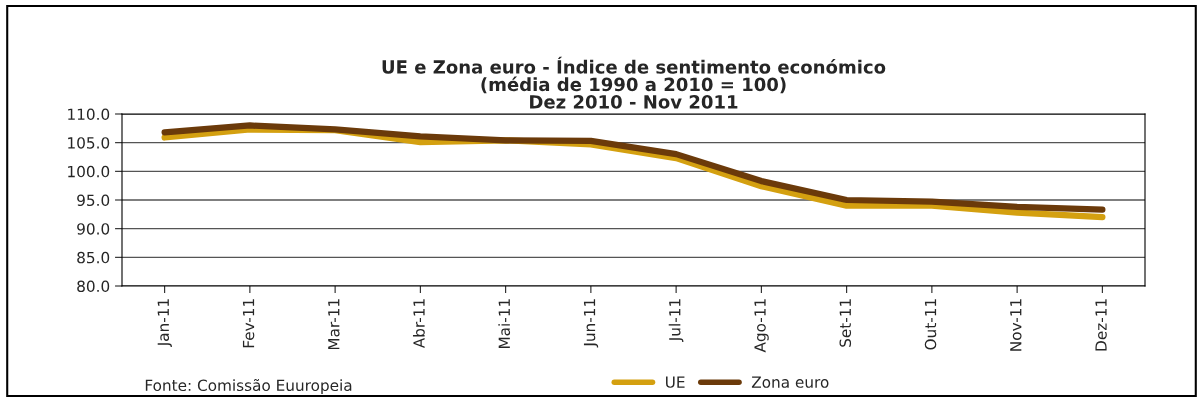 The image size is (1203, 400). I want to click on x-tick-label: Abr-11, so click(418, 324).